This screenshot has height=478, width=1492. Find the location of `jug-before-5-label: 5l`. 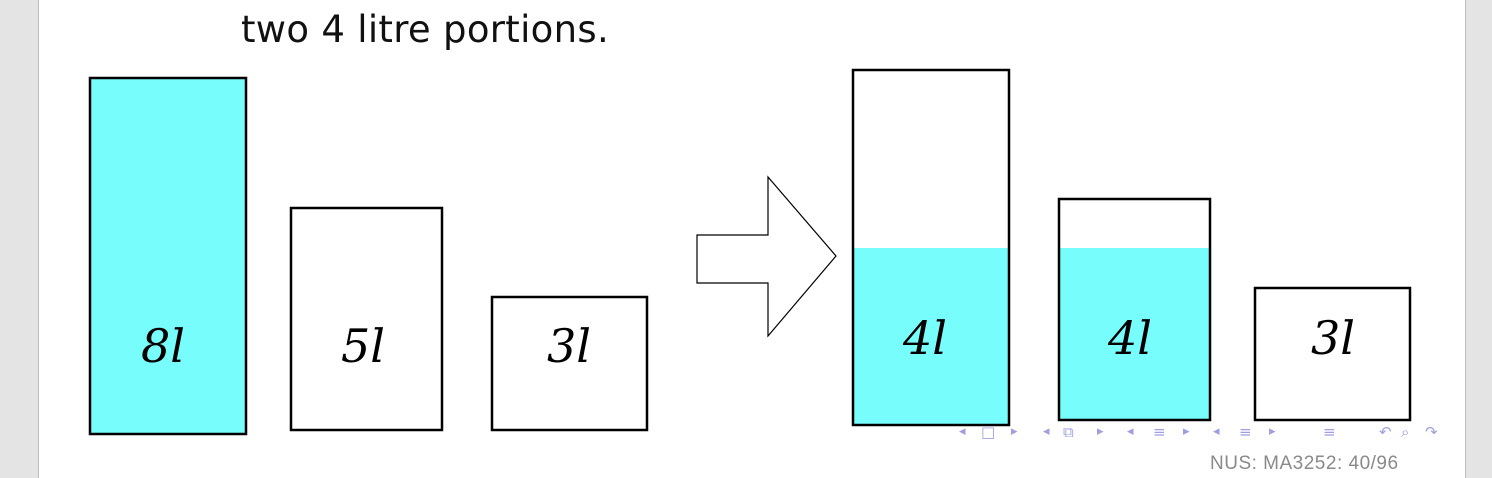

jug-before-5-label: 5l is located at coordinates (363, 346).